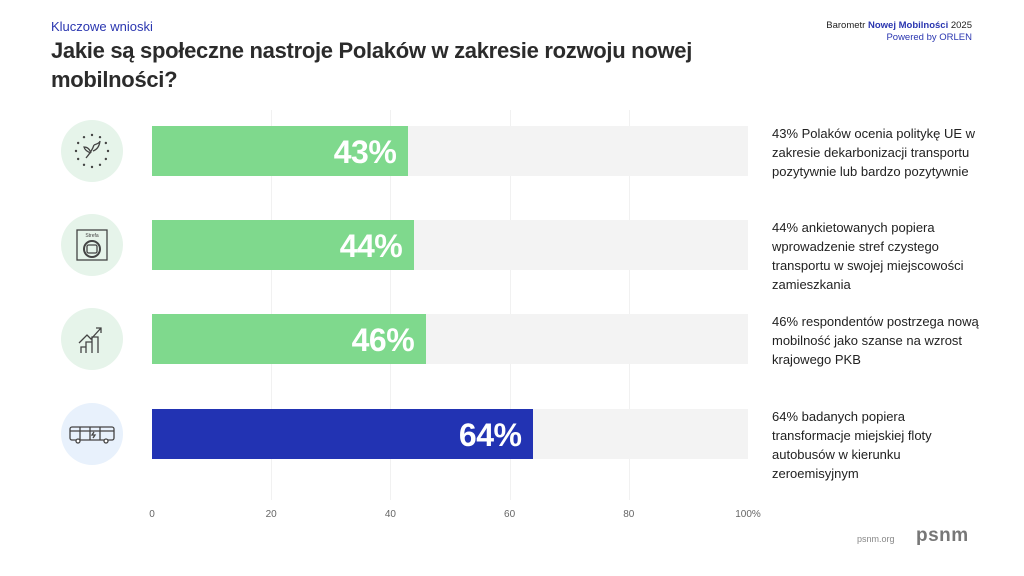  I want to click on x-tick-label: 80, so click(629, 514).